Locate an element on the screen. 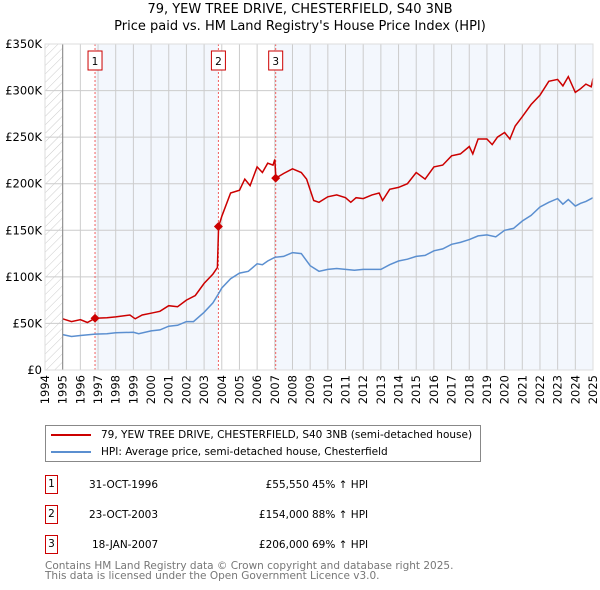 Image resolution: width=600 pixels, height=590 pixels. x-tick-label: 2010 is located at coordinates (328, 389).